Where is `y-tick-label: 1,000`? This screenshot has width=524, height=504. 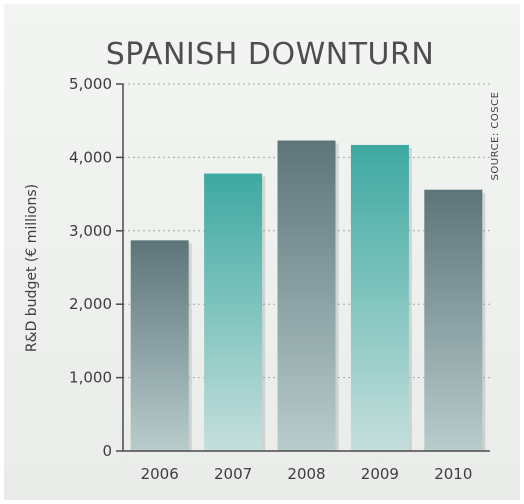 y-tick-label: 1,000 is located at coordinates (90, 378).